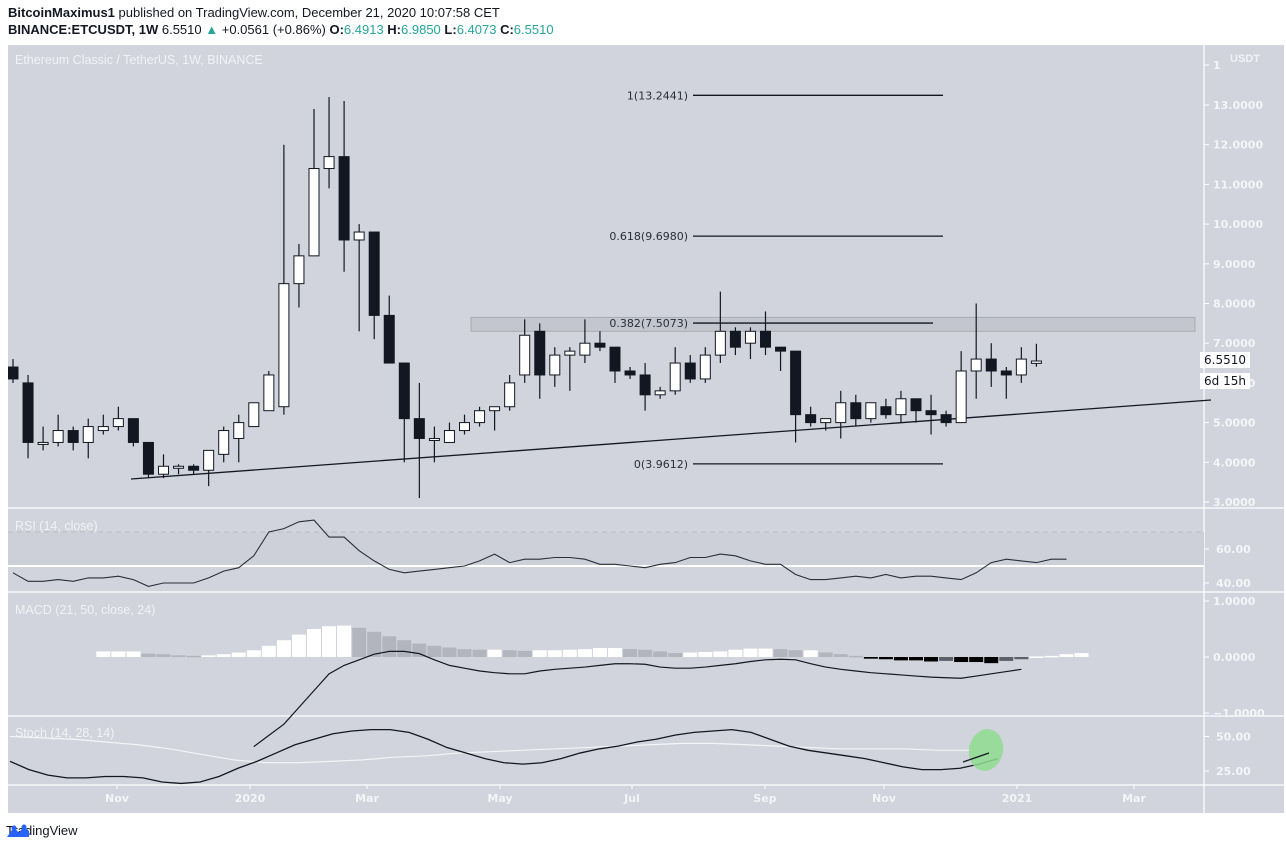 This screenshot has height=852, width=1286. What do you see at coordinates (1233, 771) in the screenshot?
I see `svg-text: 25.00` at bounding box center [1233, 771].